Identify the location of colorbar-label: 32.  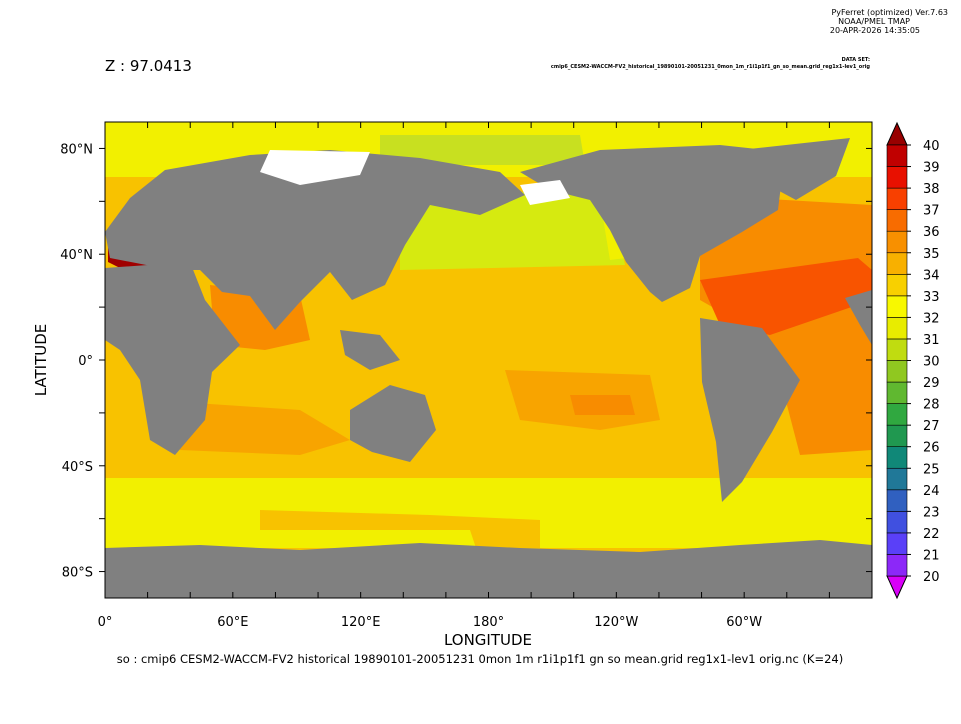
(931, 318).